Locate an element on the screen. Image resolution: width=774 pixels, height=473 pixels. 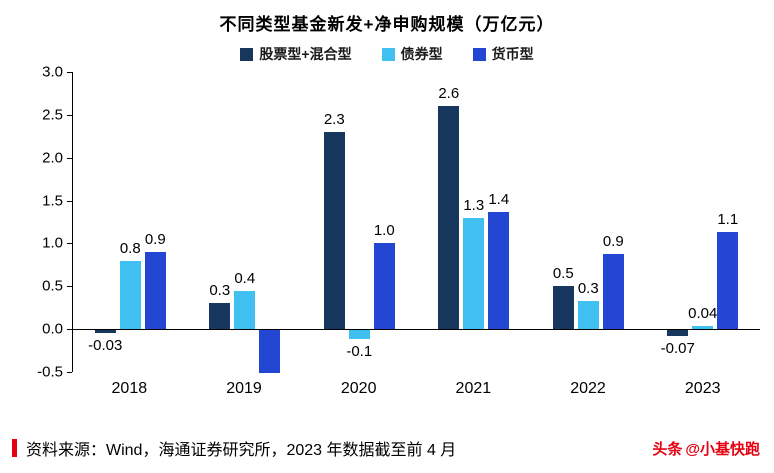
footer-source: 资料来源：Wind，海通证券研究所，2023 年数据截至前 4 月 is located at coordinates (234, 448).